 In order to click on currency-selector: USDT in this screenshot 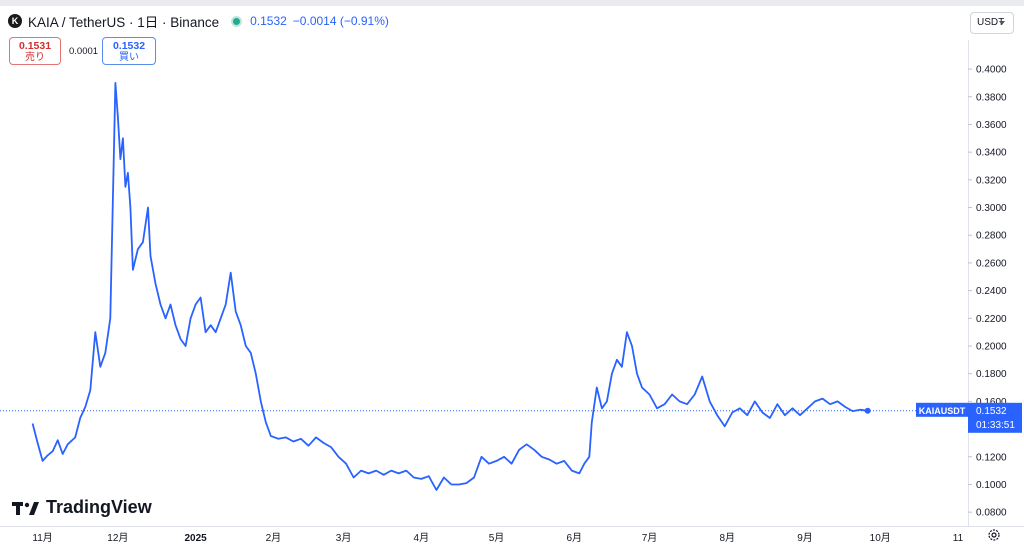, I will do `click(992, 23)`.